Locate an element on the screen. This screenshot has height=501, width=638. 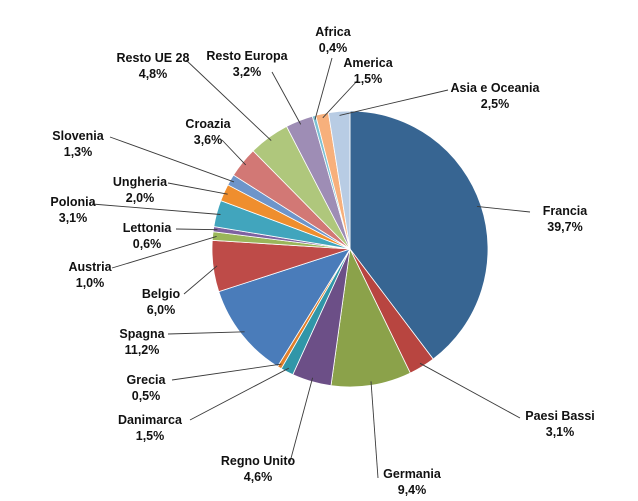
slice-label: Ungheria 2,0% is located at coordinates (140, 190).